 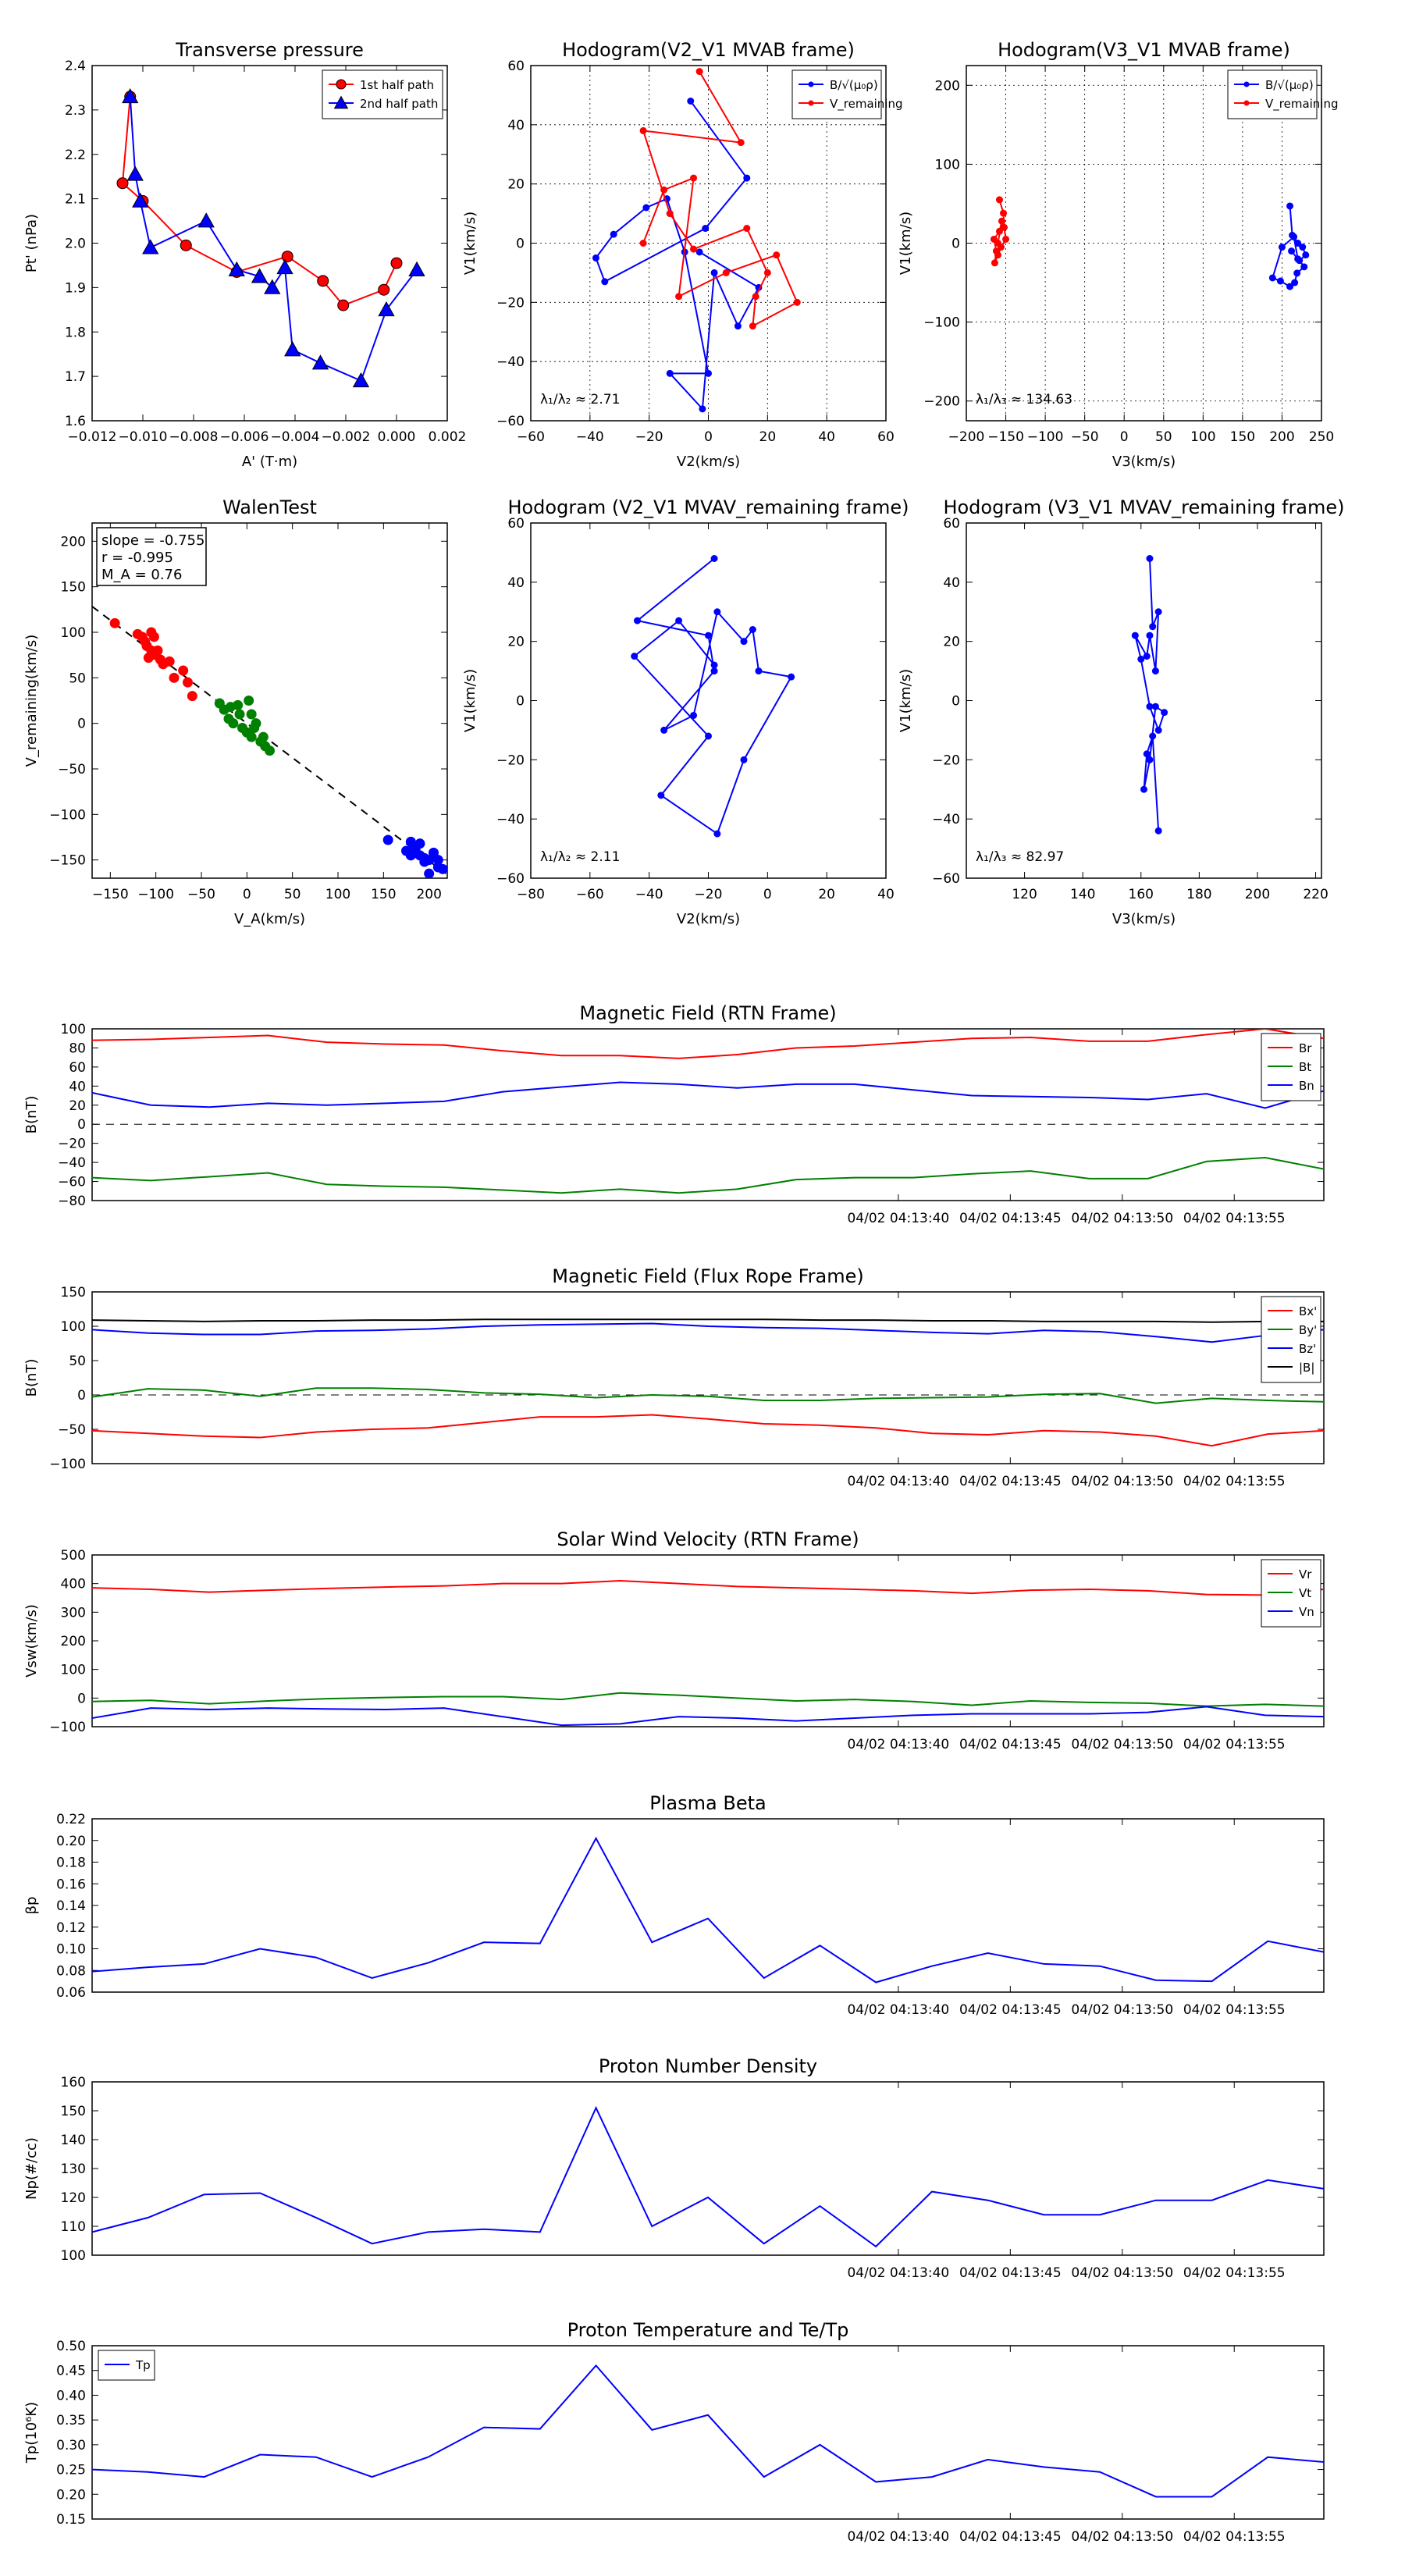 I want to click on y-axis-label: V1(km/s), so click(x=470, y=243).